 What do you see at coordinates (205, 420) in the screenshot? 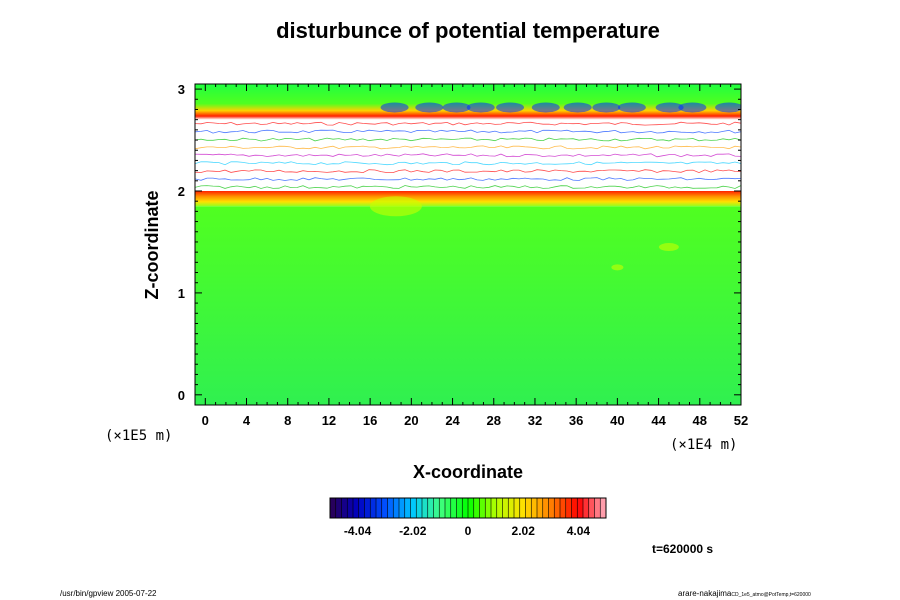
I see `x-tick-label: 0` at bounding box center [205, 420].